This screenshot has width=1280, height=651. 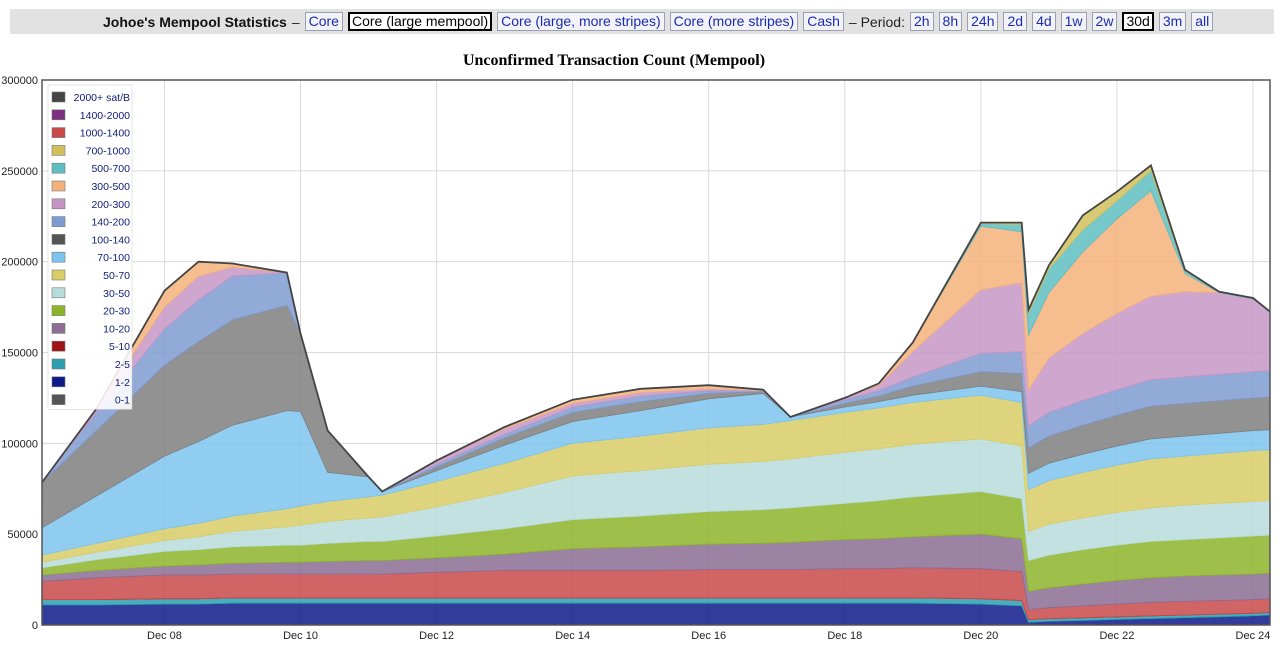 What do you see at coordinates (572, 636) in the screenshot?
I see `x-tick-label: Dec 14` at bounding box center [572, 636].